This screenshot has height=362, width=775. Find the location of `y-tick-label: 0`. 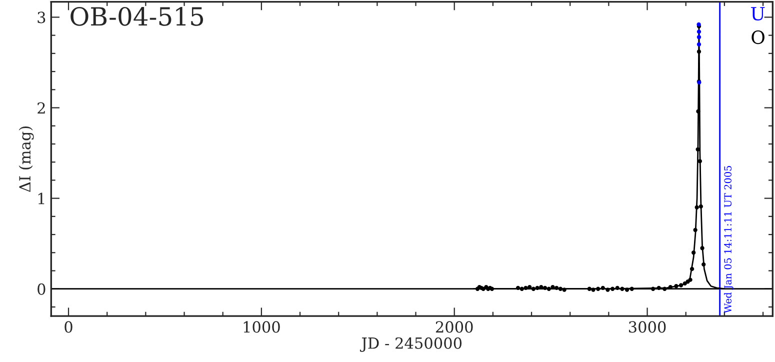

y-tick-label: 0 is located at coordinates (42, 289).